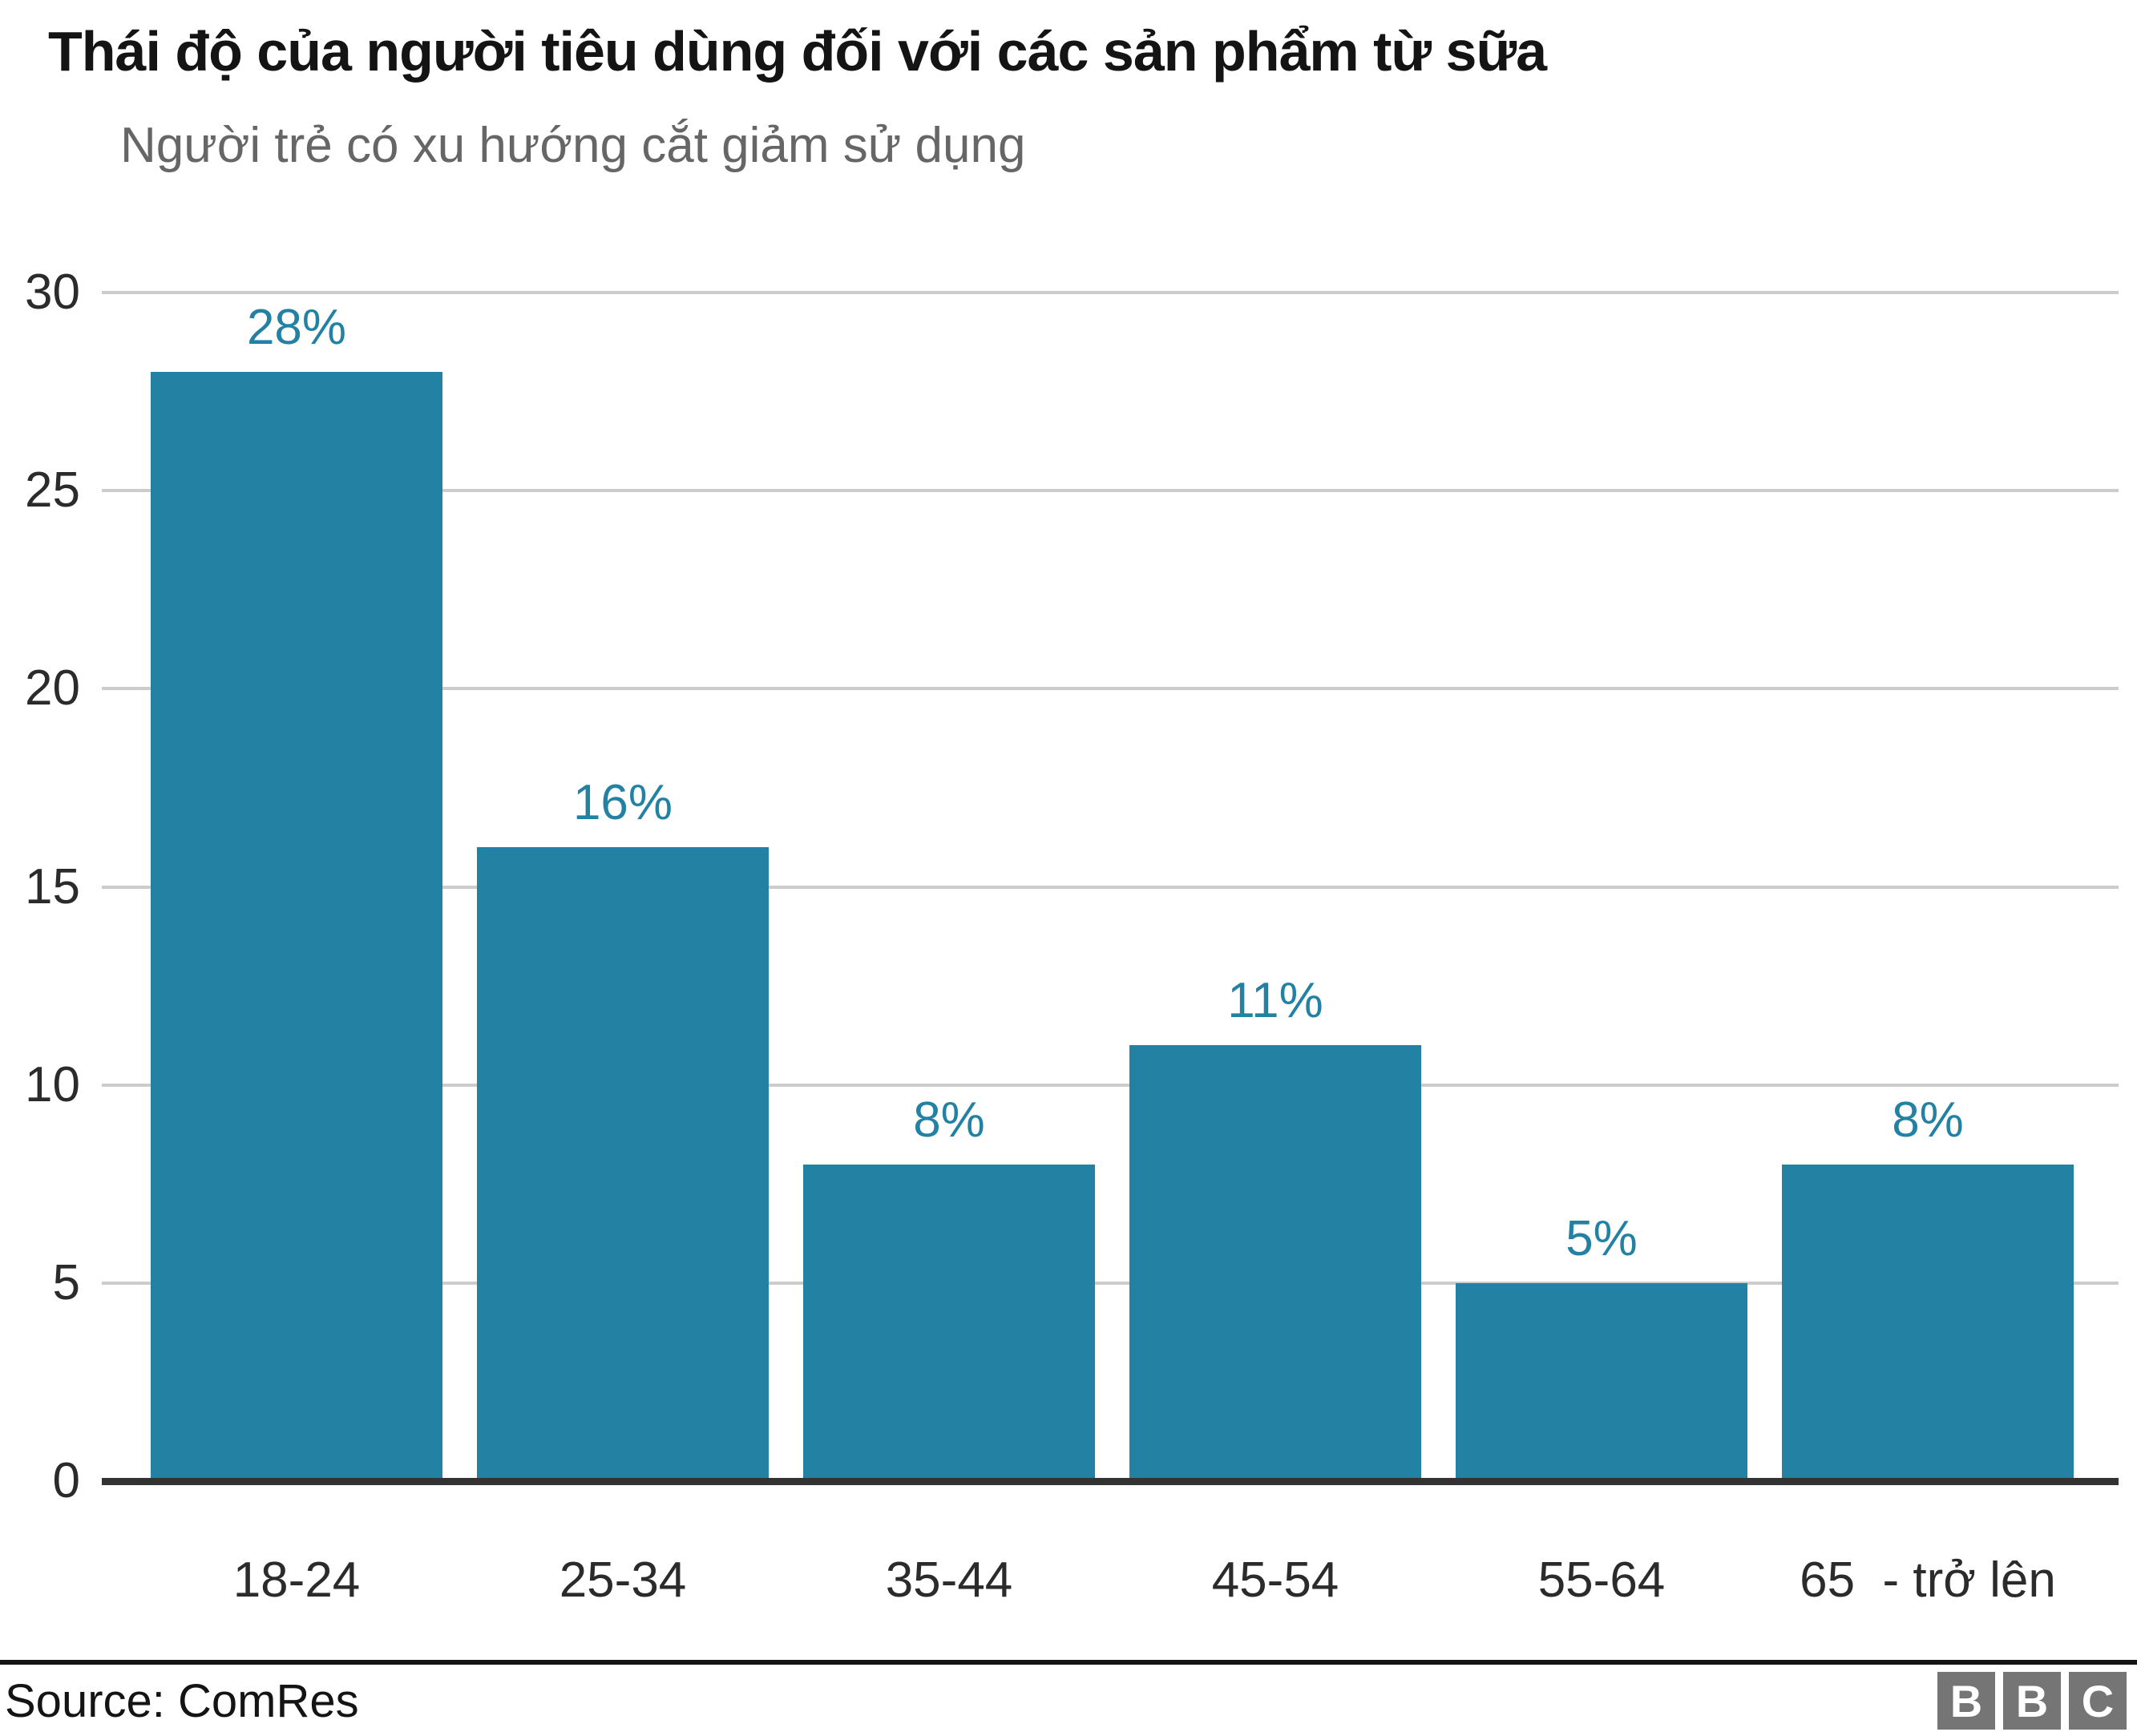 This screenshot has height=1736, width=2137. Describe the element at coordinates (622, 803) in the screenshot. I see `bar-value-label: 16%` at that location.